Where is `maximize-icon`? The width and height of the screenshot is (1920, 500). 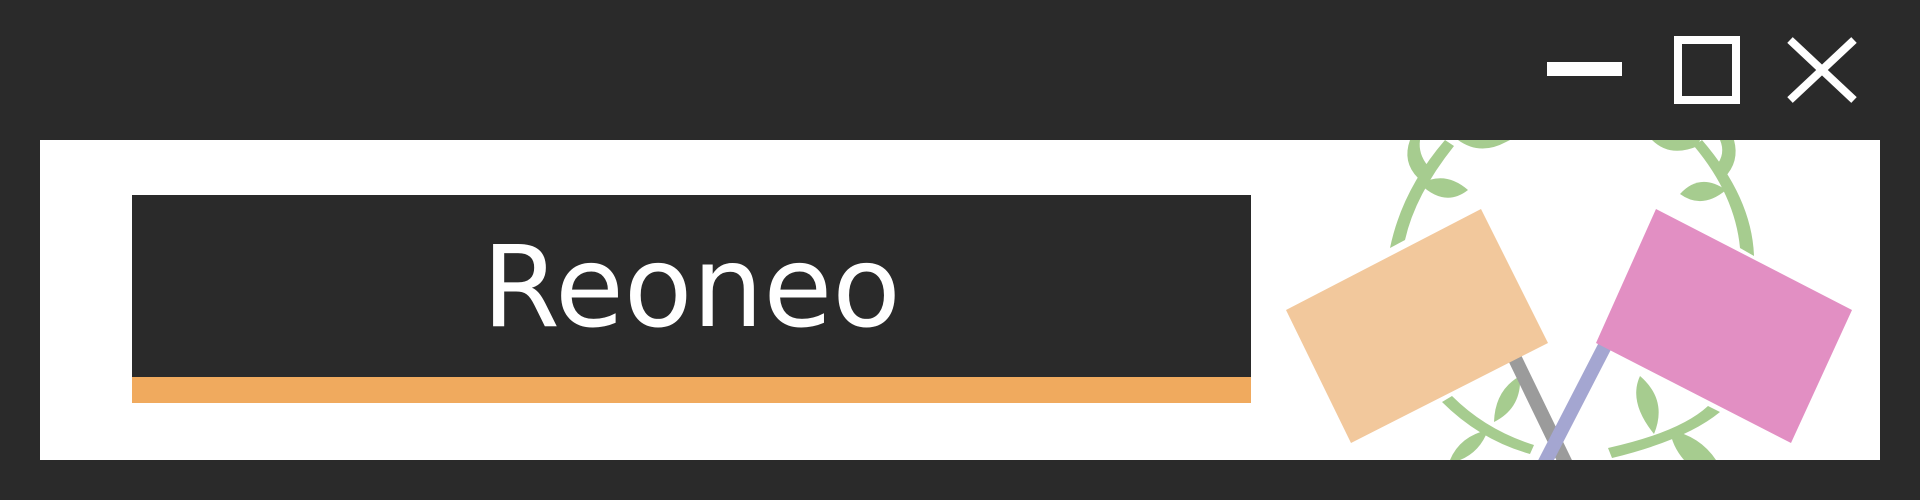 maximize-icon is located at coordinates (1707, 70).